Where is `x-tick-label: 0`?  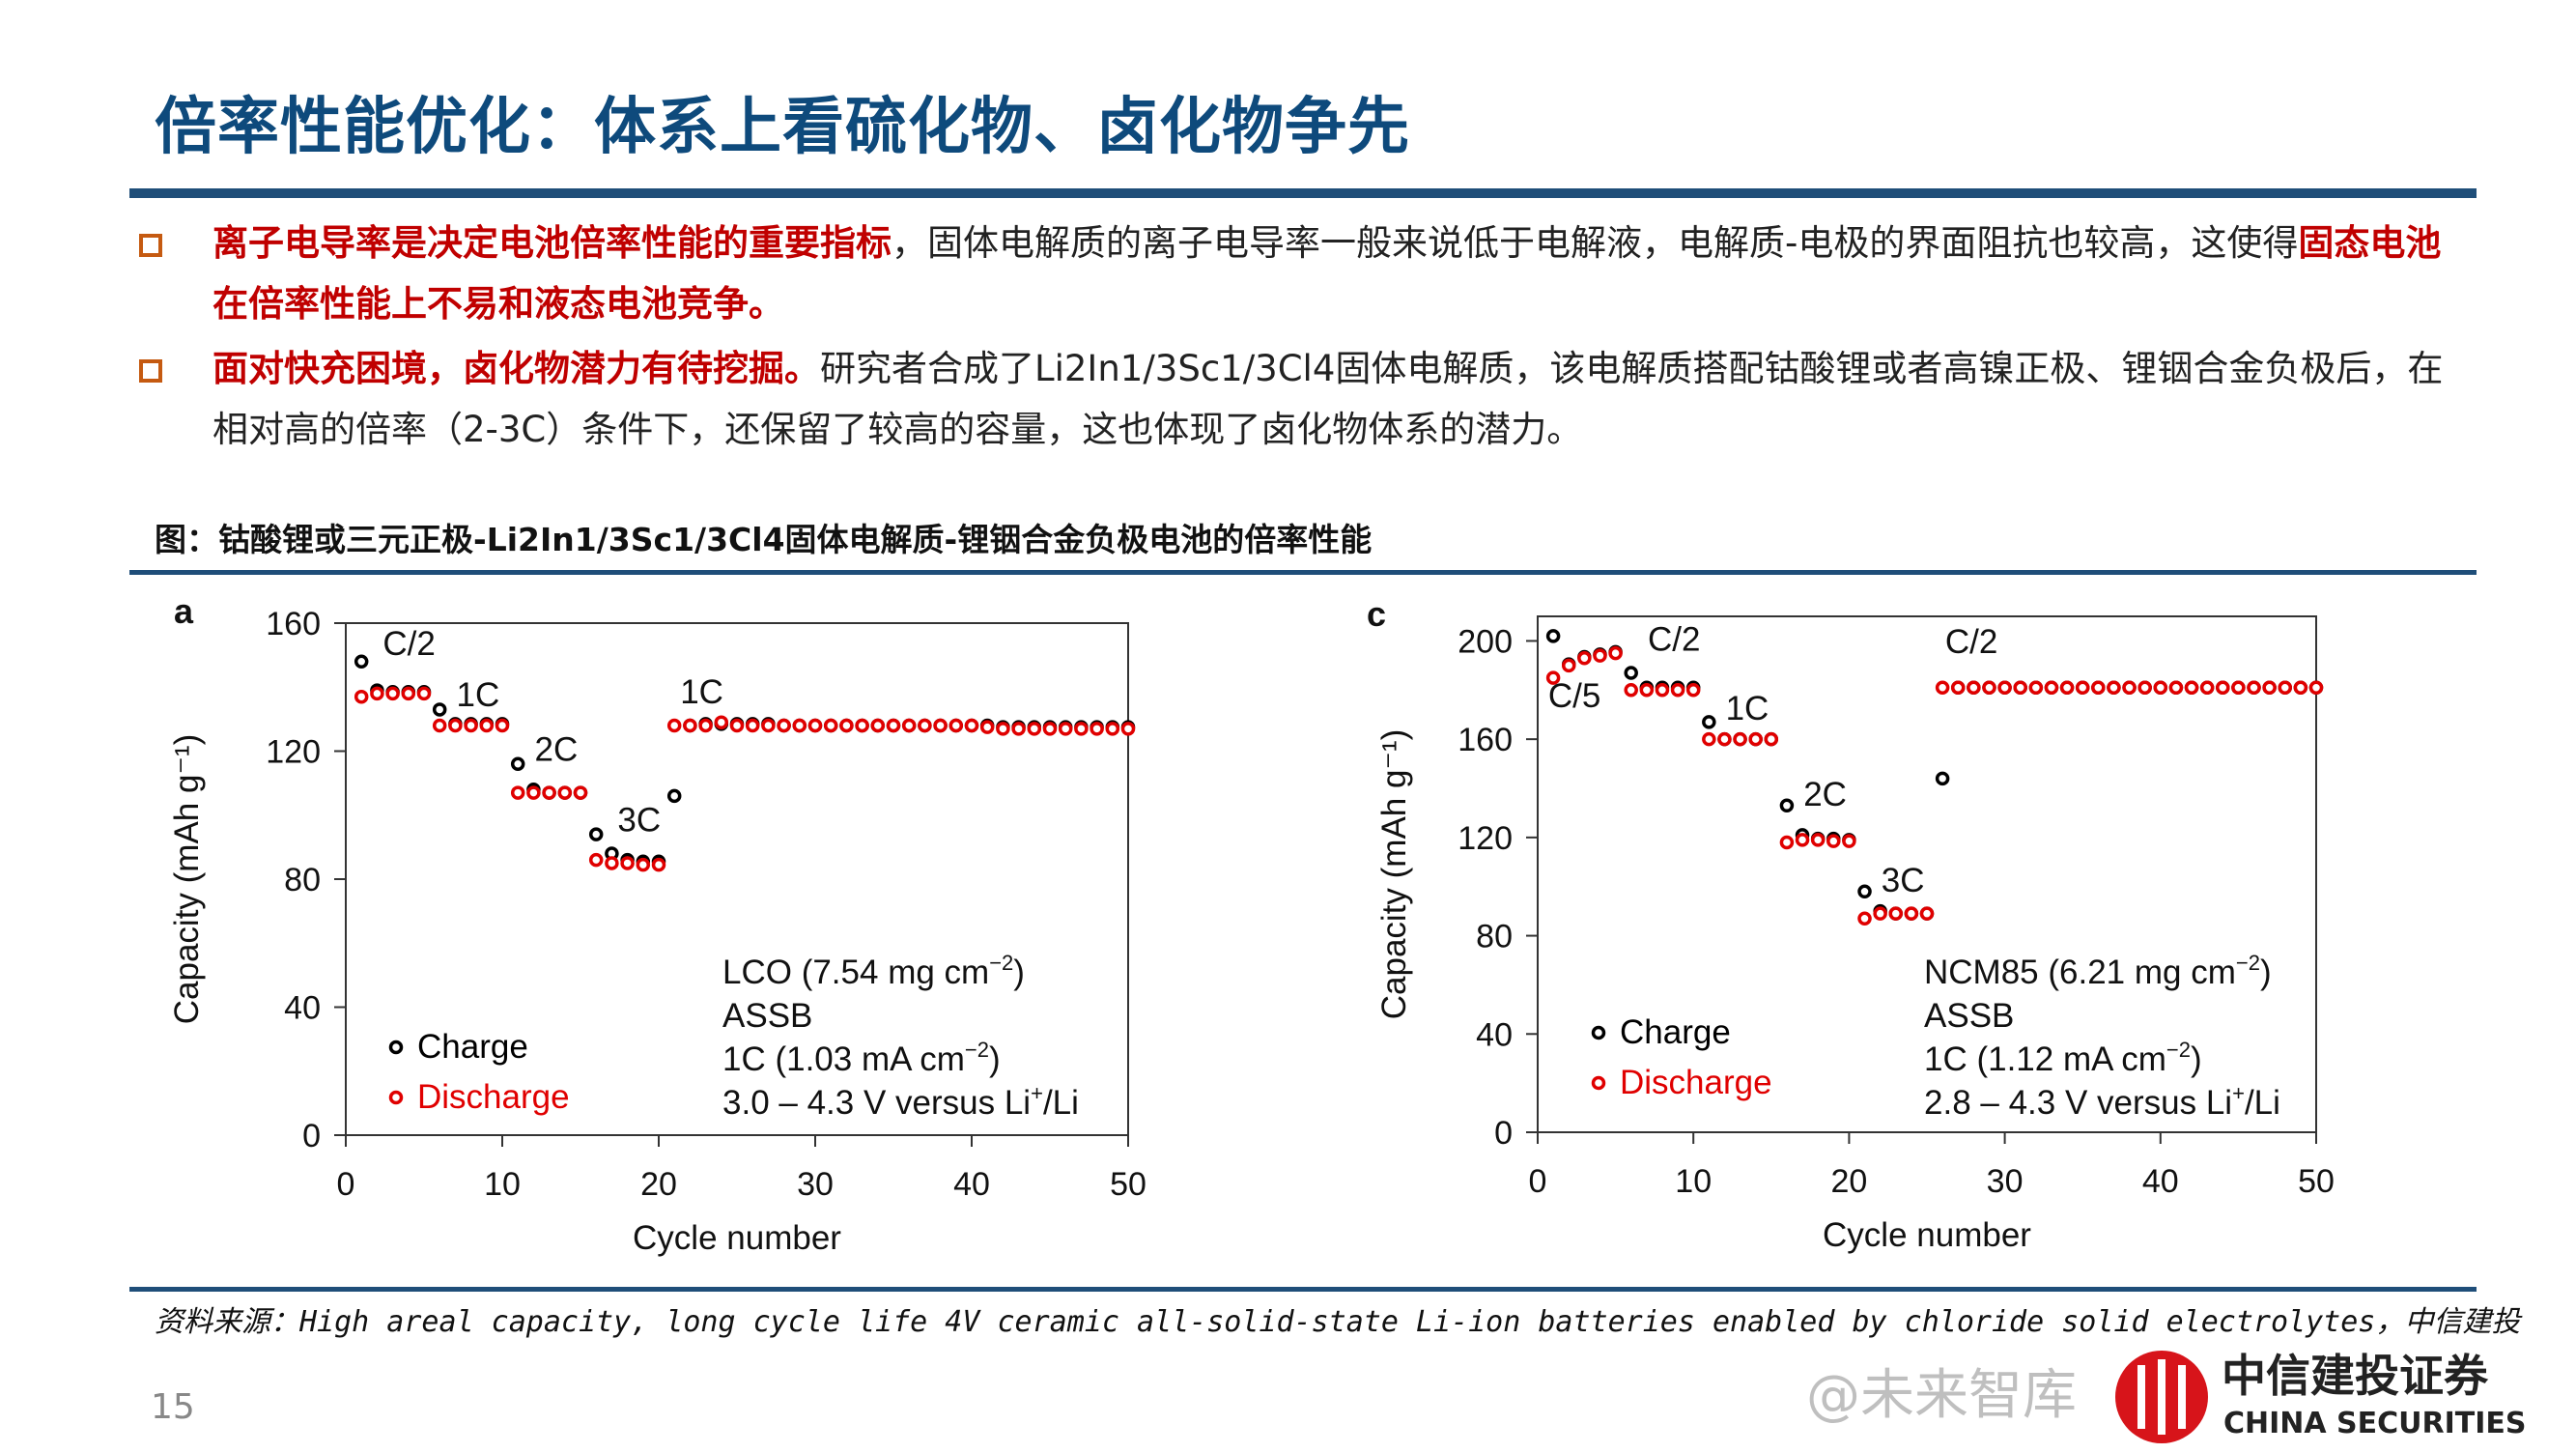 x-tick-label: 0 is located at coordinates (1538, 1181).